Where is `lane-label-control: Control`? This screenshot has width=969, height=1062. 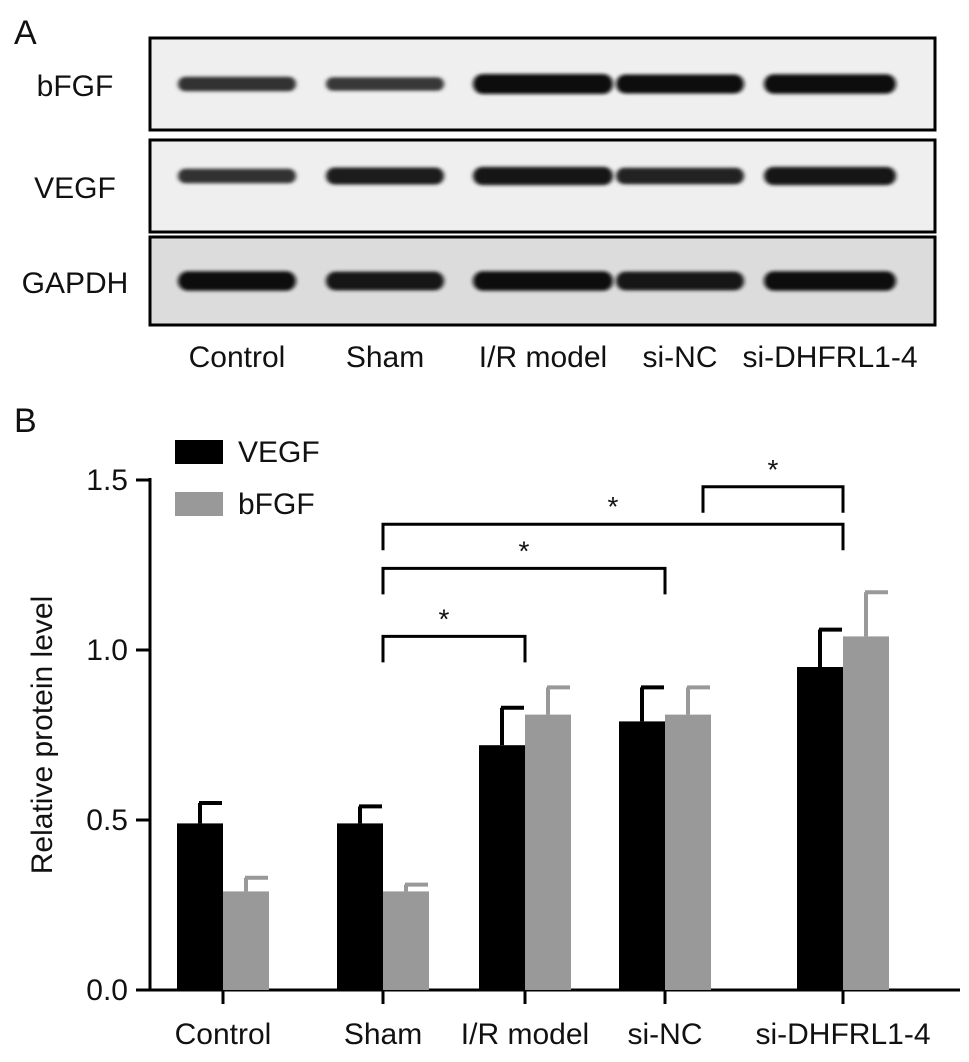
lane-label-control: Control is located at coordinates (237, 357).